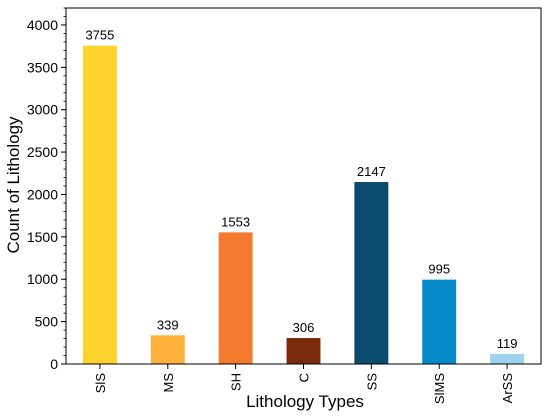 This screenshot has width=550, height=419. Describe the element at coordinates (168, 383) in the screenshot. I see `x-tick-label: MS` at that location.